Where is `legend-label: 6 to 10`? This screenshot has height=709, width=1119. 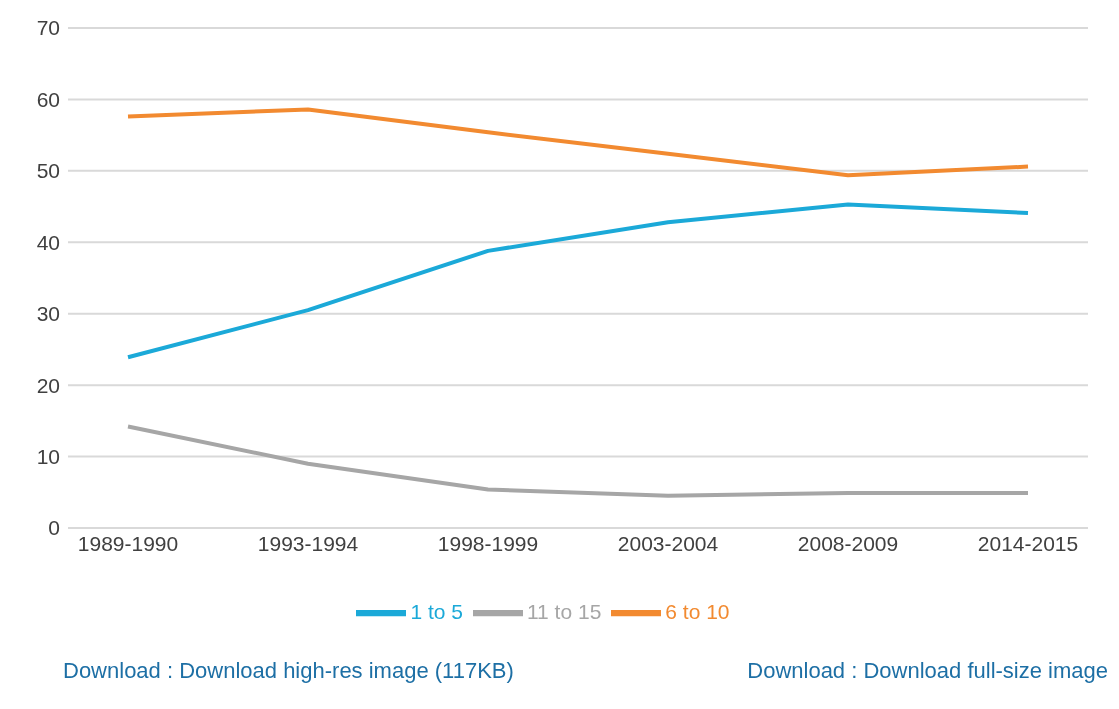 legend-label: 6 to 10 is located at coordinates (697, 611).